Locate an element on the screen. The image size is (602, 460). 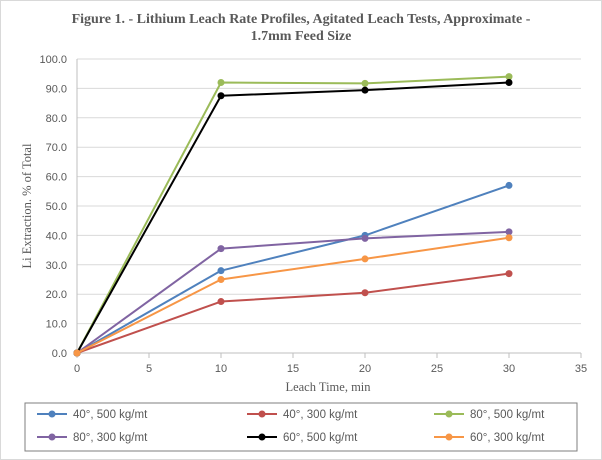
legend-label: 80°, 500 kg/mt is located at coordinates (507, 415).